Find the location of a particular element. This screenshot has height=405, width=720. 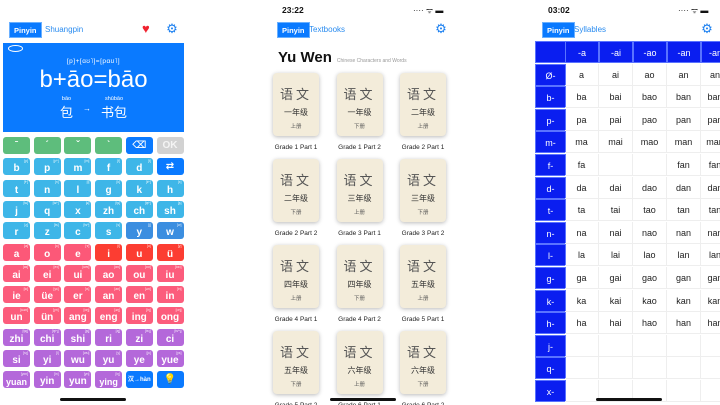

textbook-label: Grade 4 Part 1 is located at coordinates (296, 319).